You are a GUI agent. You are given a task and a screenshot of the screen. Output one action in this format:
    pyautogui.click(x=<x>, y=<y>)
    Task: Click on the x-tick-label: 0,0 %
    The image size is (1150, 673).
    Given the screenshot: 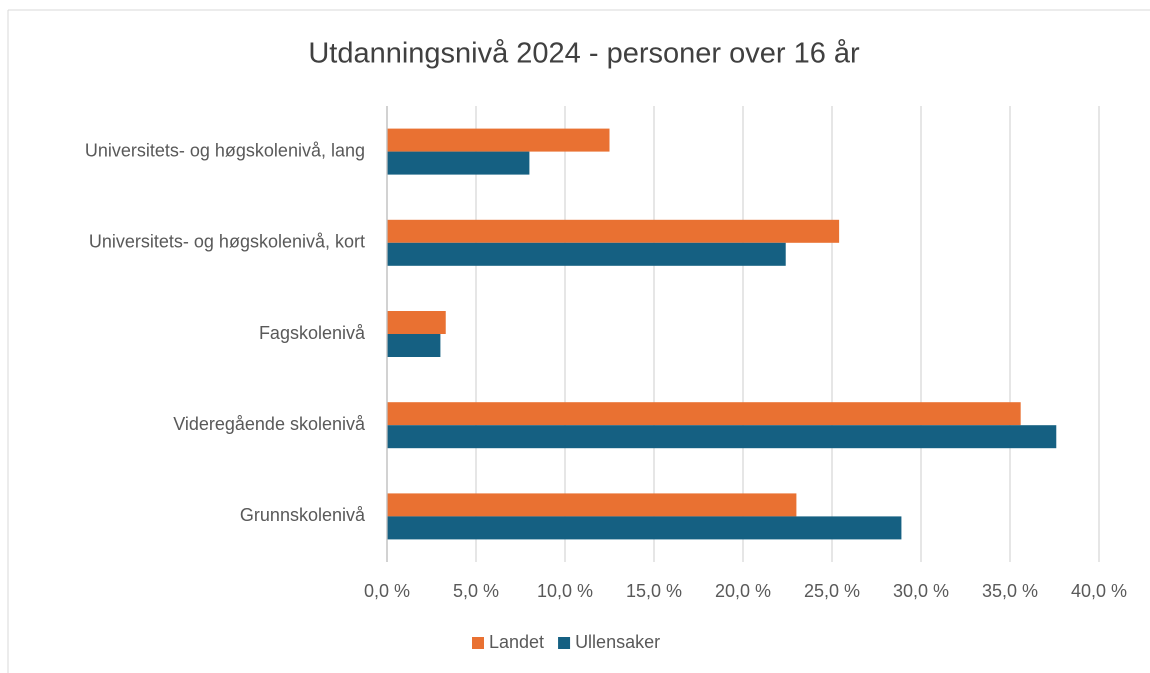 What is the action you would take?
    pyautogui.click(x=387, y=591)
    